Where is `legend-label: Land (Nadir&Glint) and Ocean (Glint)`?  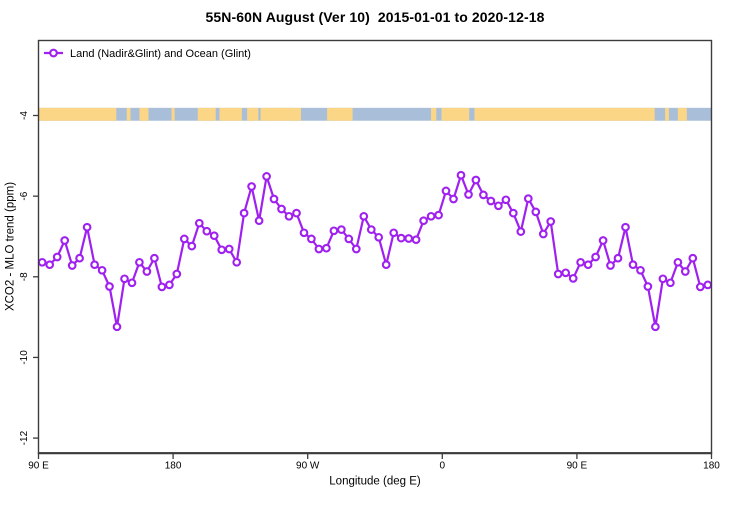 legend-label: Land (Nadir&Glint) and Ocean (Glint) is located at coordinates (160, 54).